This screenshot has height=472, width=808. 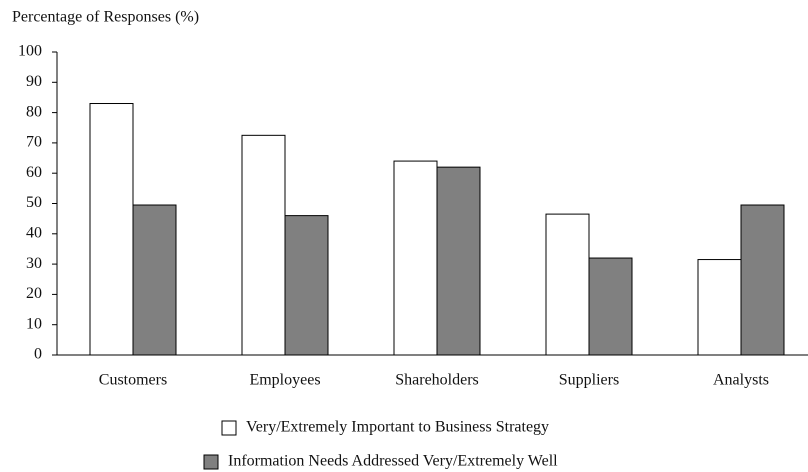 I want to click on x-tick-label: Employees, so click(x=284, y=380).